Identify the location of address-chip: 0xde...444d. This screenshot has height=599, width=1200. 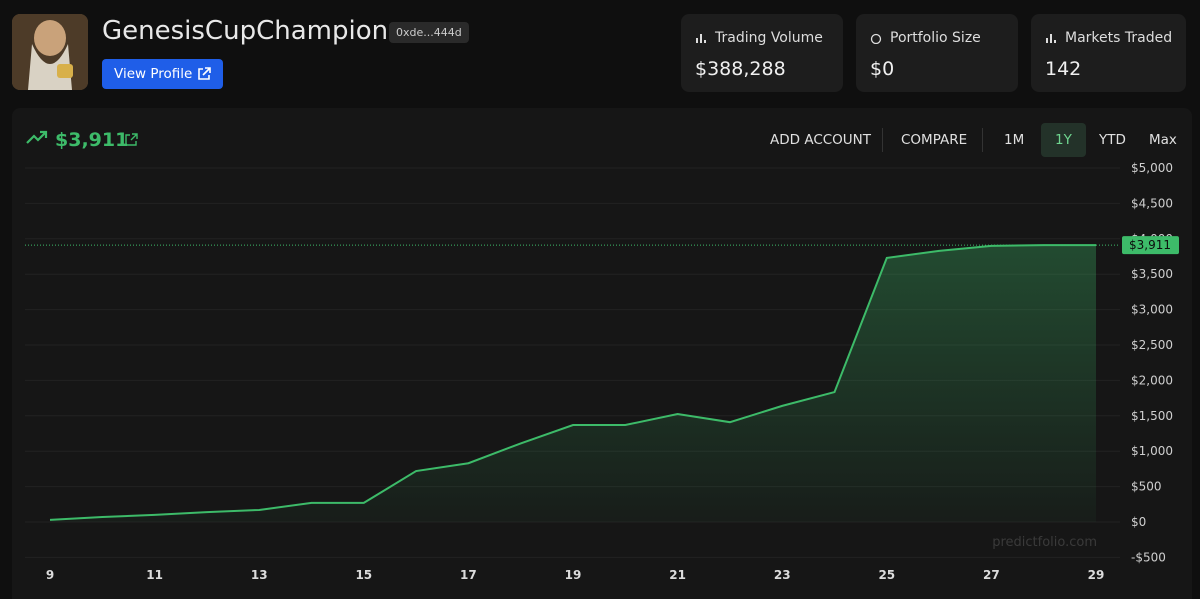
(429, 32).